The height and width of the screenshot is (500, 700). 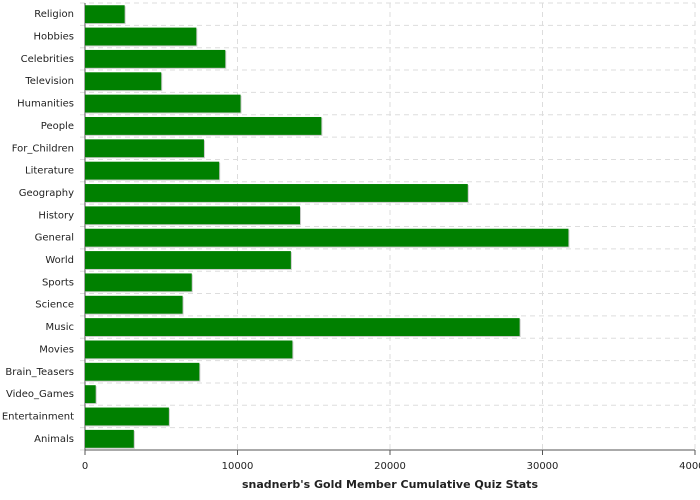 What do you see at coordinates (54, 37) in the screenshot?
I see `y-tick-label: Hobbies` at bounding box center [54, 37].